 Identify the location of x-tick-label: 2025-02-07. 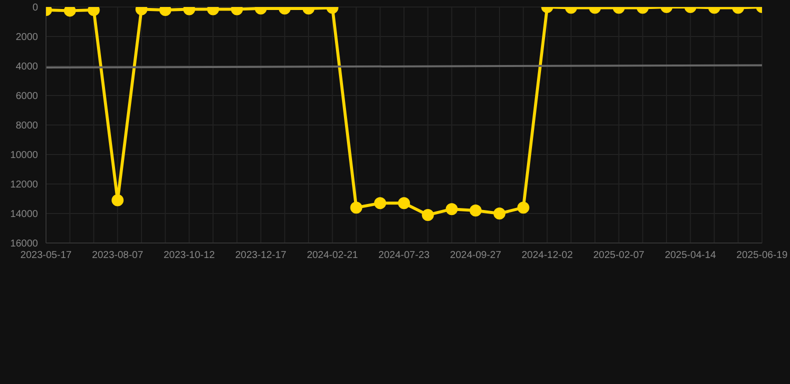
(619, 256).